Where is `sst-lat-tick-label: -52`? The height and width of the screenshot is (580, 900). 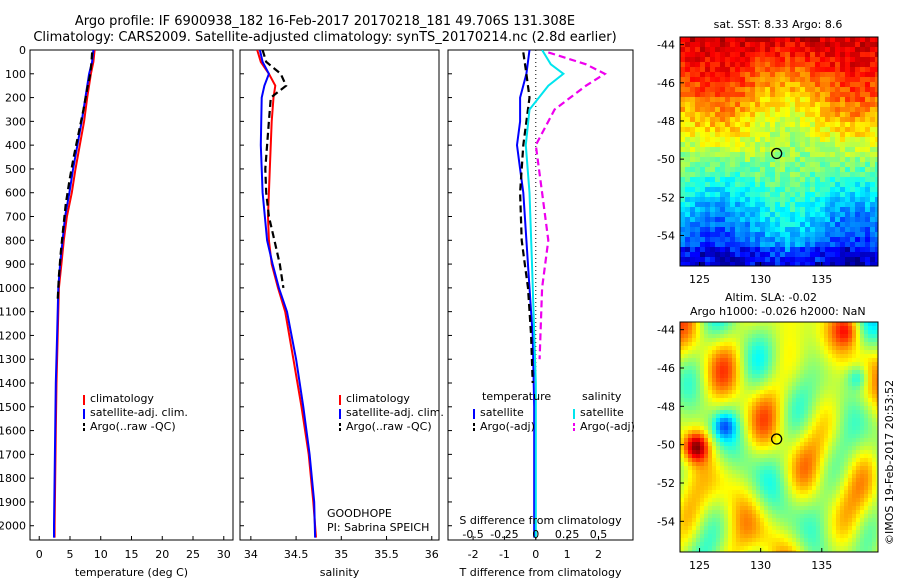 sst-lat-tick-label: -52 is located at coordinates (666, 197).